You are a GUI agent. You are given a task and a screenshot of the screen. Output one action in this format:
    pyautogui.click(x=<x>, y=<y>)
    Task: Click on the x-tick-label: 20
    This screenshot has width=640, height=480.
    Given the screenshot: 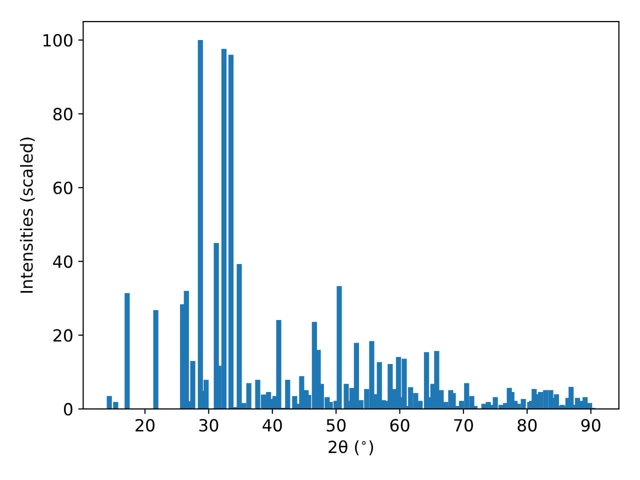 What is the action you would take?
    pyautogui.click(x=145, y=425)
    